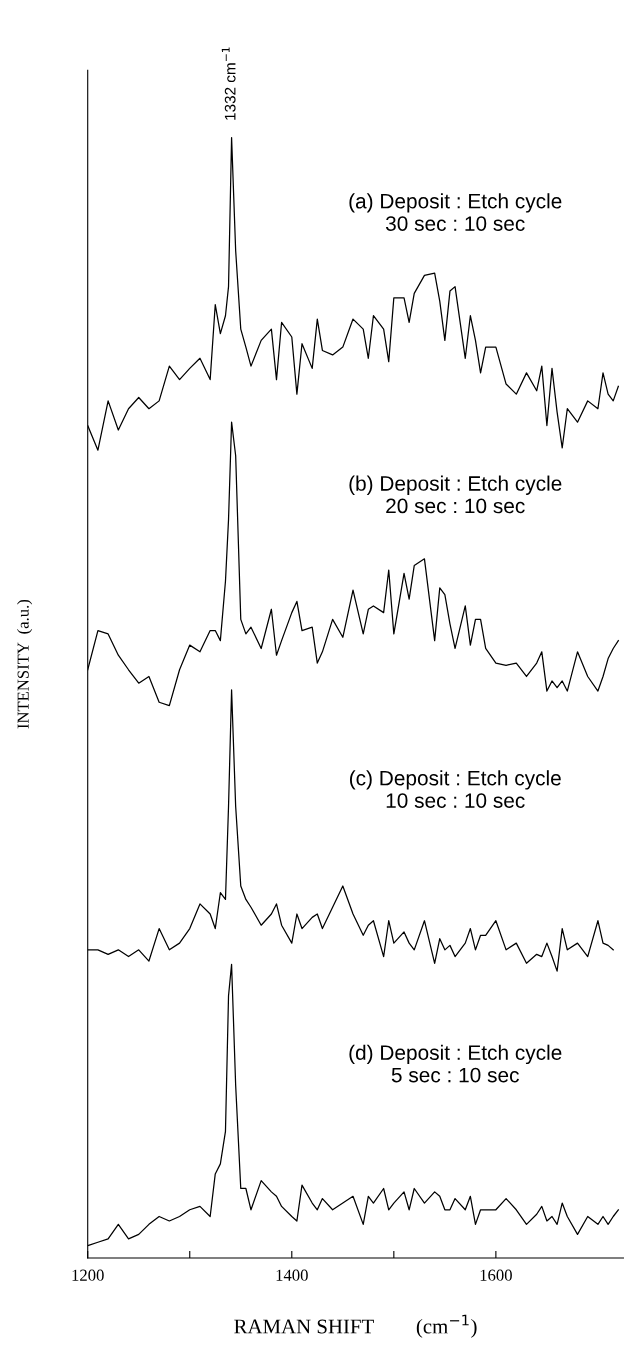 The image size is (631, 1348). Describe the element at coordinates (88, 1275) in the screenshot. I see `x-tick-label: 1200` at that location.